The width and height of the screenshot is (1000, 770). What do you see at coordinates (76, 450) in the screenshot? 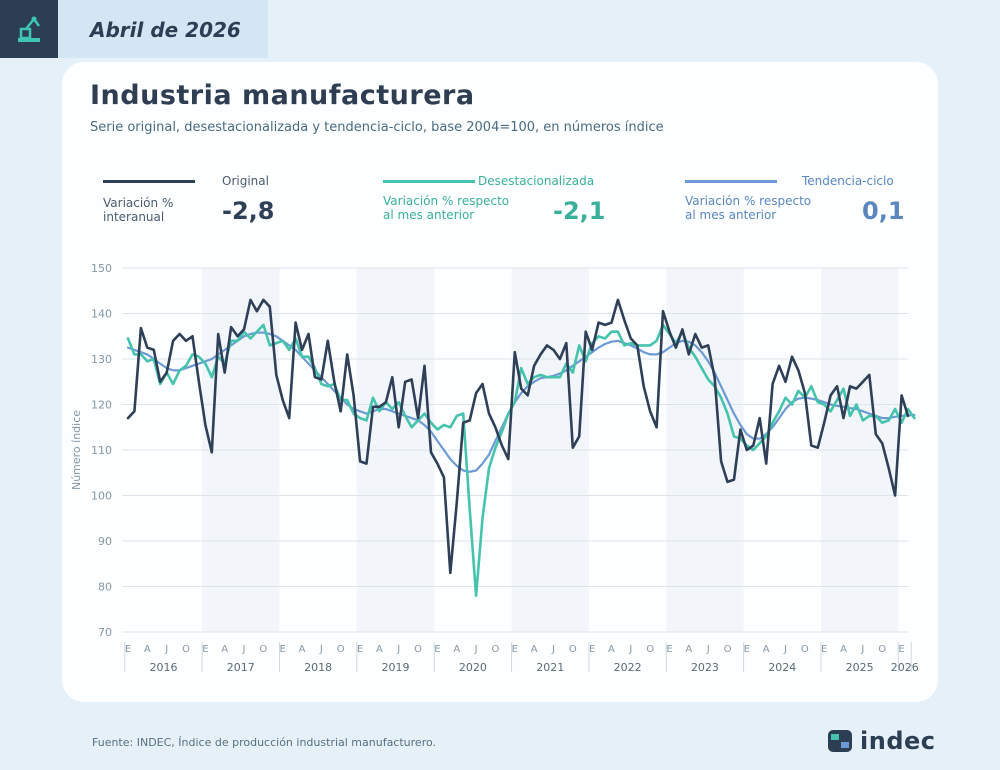
I see `y-axis-label: Número índice` at bounding box center [76, 450].